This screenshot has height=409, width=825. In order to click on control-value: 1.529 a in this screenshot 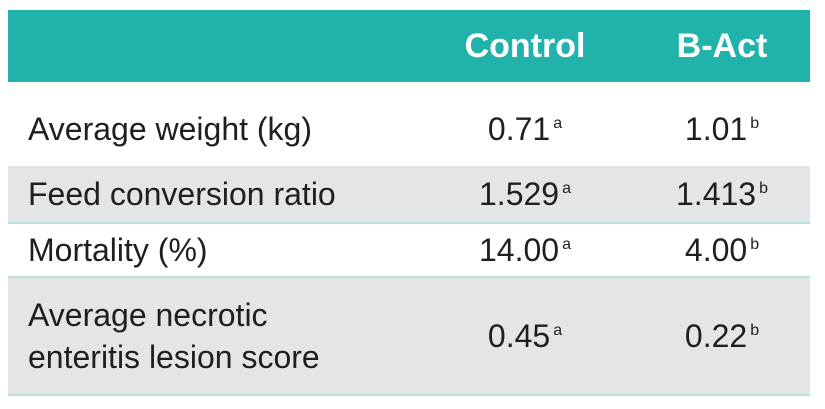, I will do `click(525, 194)`.